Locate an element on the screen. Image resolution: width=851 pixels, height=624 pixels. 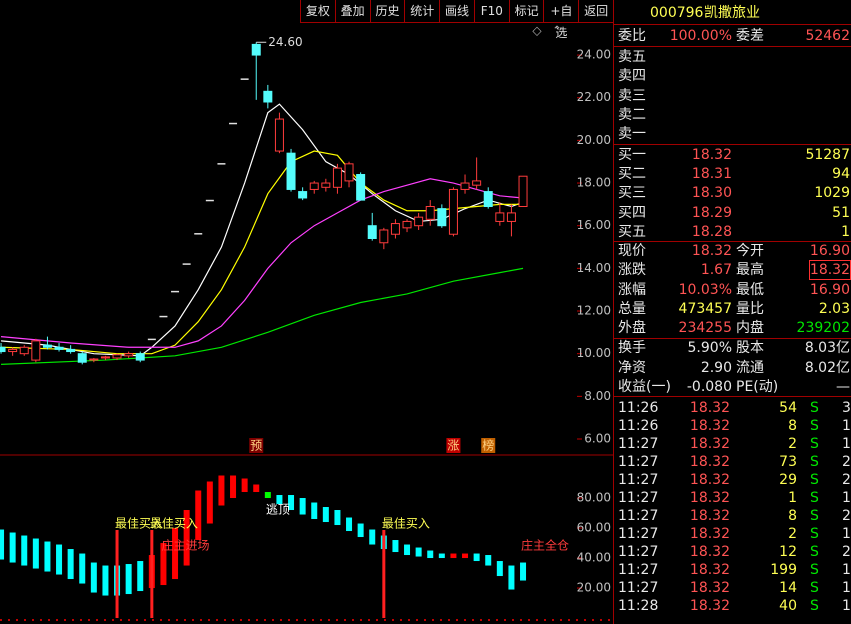
tick-volume: 29 is located at coordinates (788, 480).